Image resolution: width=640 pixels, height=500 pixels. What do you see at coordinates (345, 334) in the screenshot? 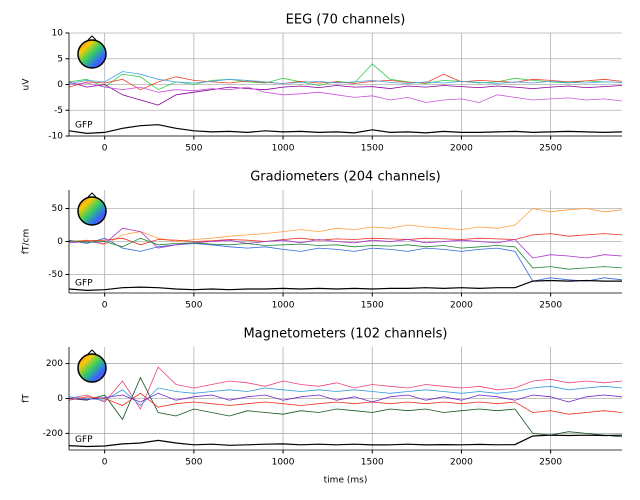
I see `chart-title: Magnetometers (102 channels)` at bounding box center [345, 334].